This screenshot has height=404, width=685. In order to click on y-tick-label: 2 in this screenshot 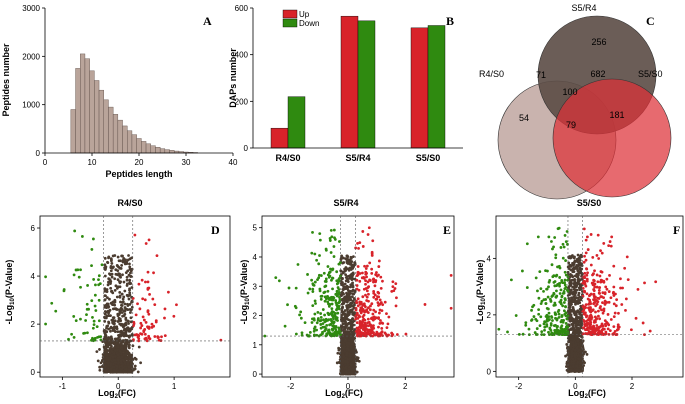, I will do `click(255, 316)`.